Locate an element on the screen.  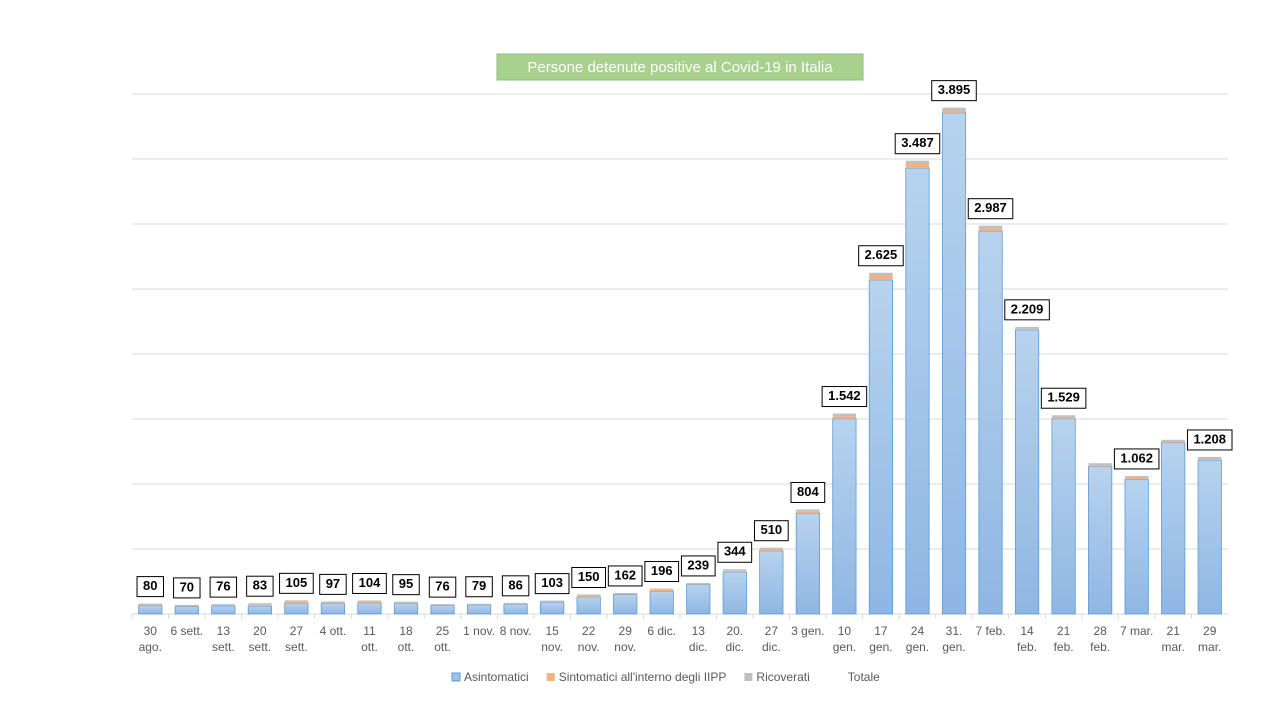
x-tick-line: dic. is located at coordinates (771, 647).